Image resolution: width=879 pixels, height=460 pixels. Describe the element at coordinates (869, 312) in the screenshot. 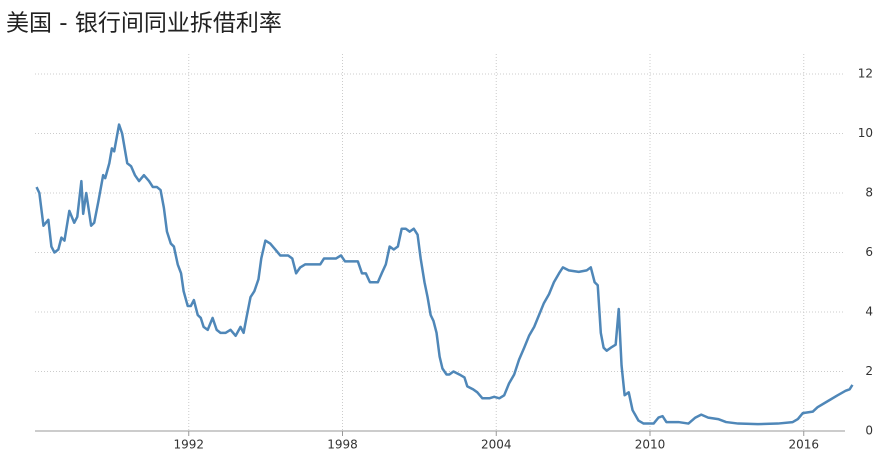

I see `y-tick-label: 4` at that location.